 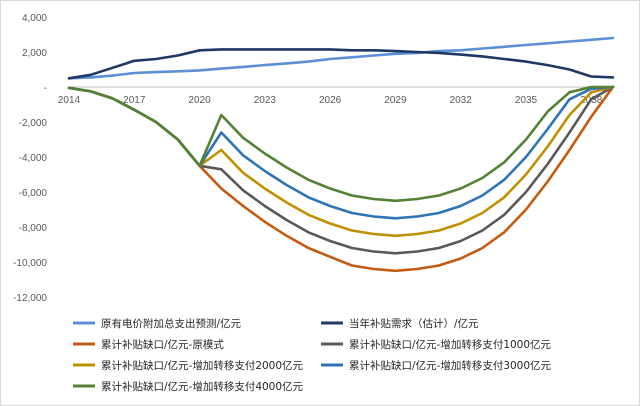 I want to click on legend-item: 累计补贴缺口/亿元-增加转移支付1000亿元, so click(x=436, y=344).